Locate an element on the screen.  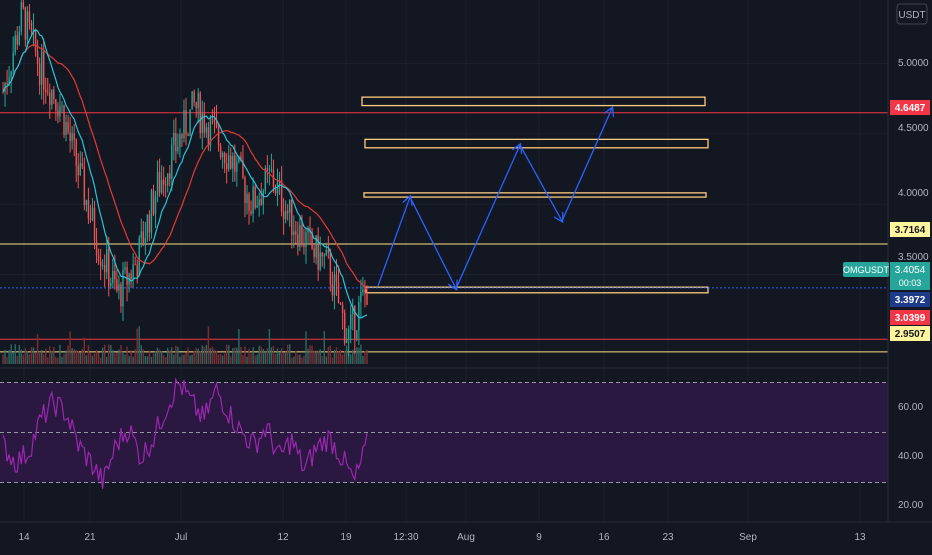
projection-path is located at coordinates (494, 198).